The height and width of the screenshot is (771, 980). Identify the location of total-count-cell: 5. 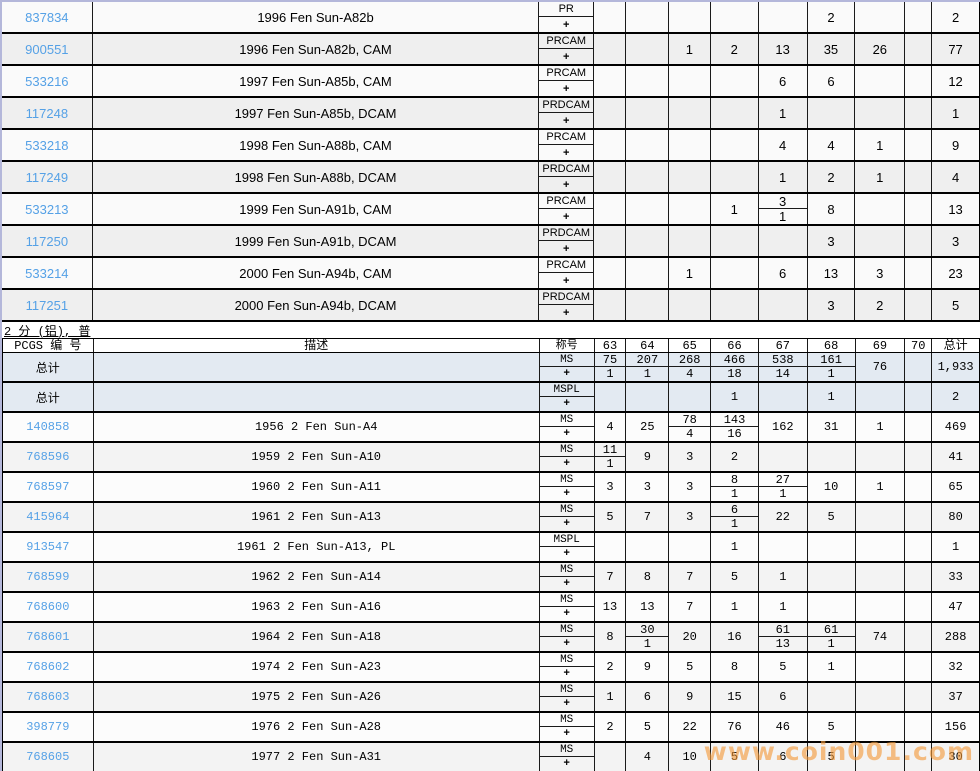
(955, 305).